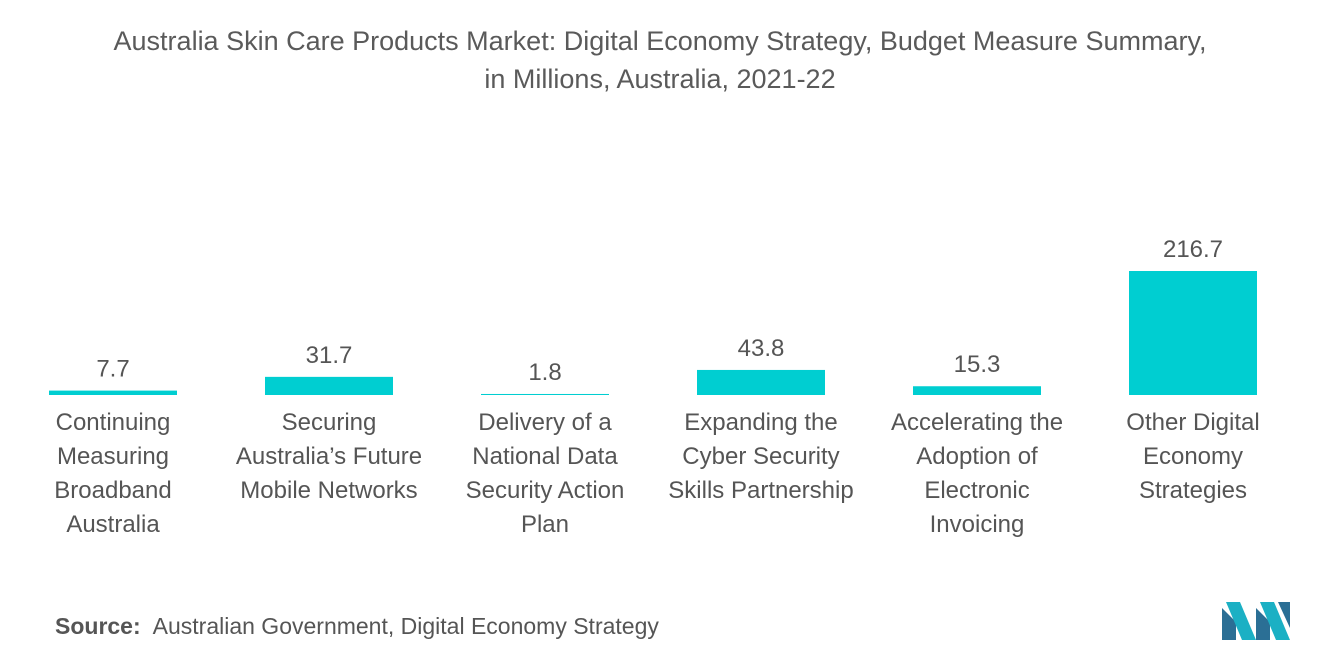 The width and height of the screenshot is (1320, 665). Describe the element at coordinates (1192, 456) in the screenshot. I see `category-label: Other Digital Economy Strategies` at that location.